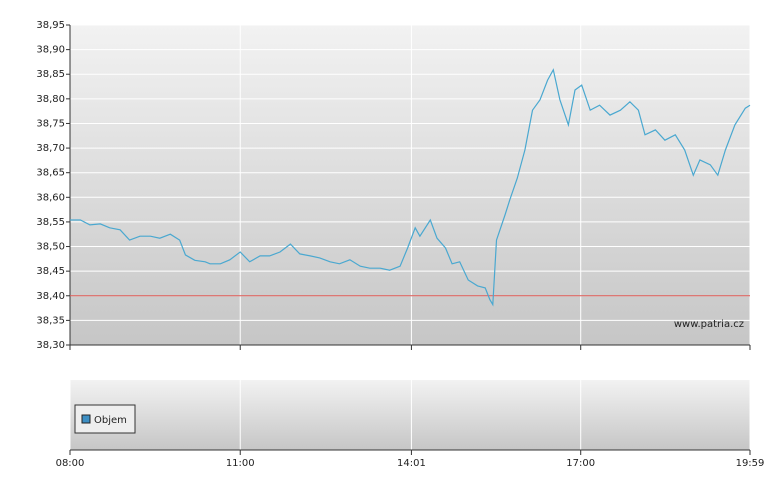 This screenshot has width=780, height=490. I want to click on y-tick-label: 38,50, so click(50, 247).